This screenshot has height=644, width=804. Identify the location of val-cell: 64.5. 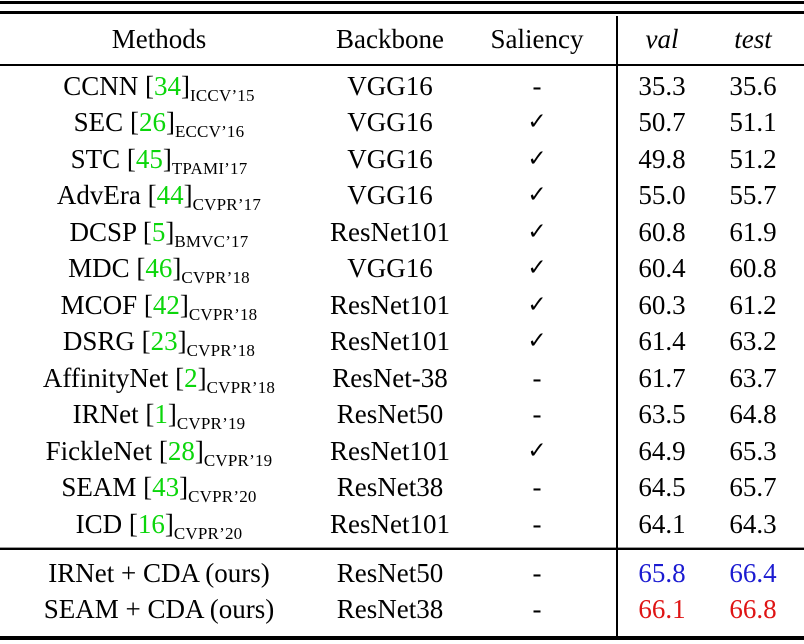
(662, 487).